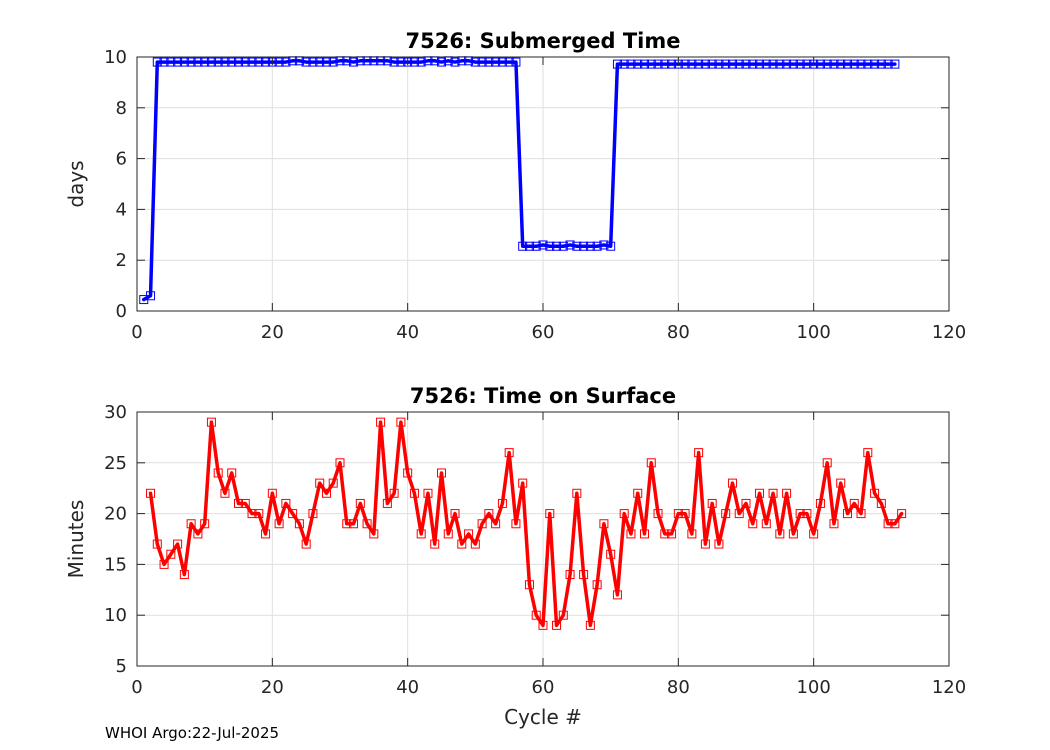 The width and height of the screenshot is (1050, 750). Describe the element at coordinates (543, 332) in the screenshot. I see `x-tick-label: 60` at that location.